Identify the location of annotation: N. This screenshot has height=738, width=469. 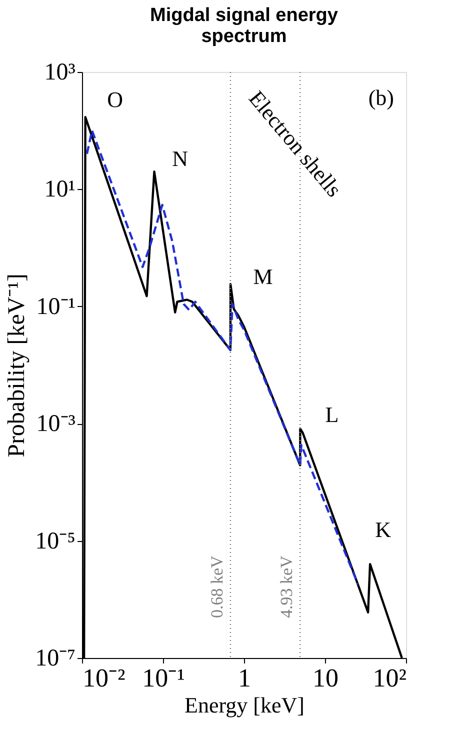
(180, 158).